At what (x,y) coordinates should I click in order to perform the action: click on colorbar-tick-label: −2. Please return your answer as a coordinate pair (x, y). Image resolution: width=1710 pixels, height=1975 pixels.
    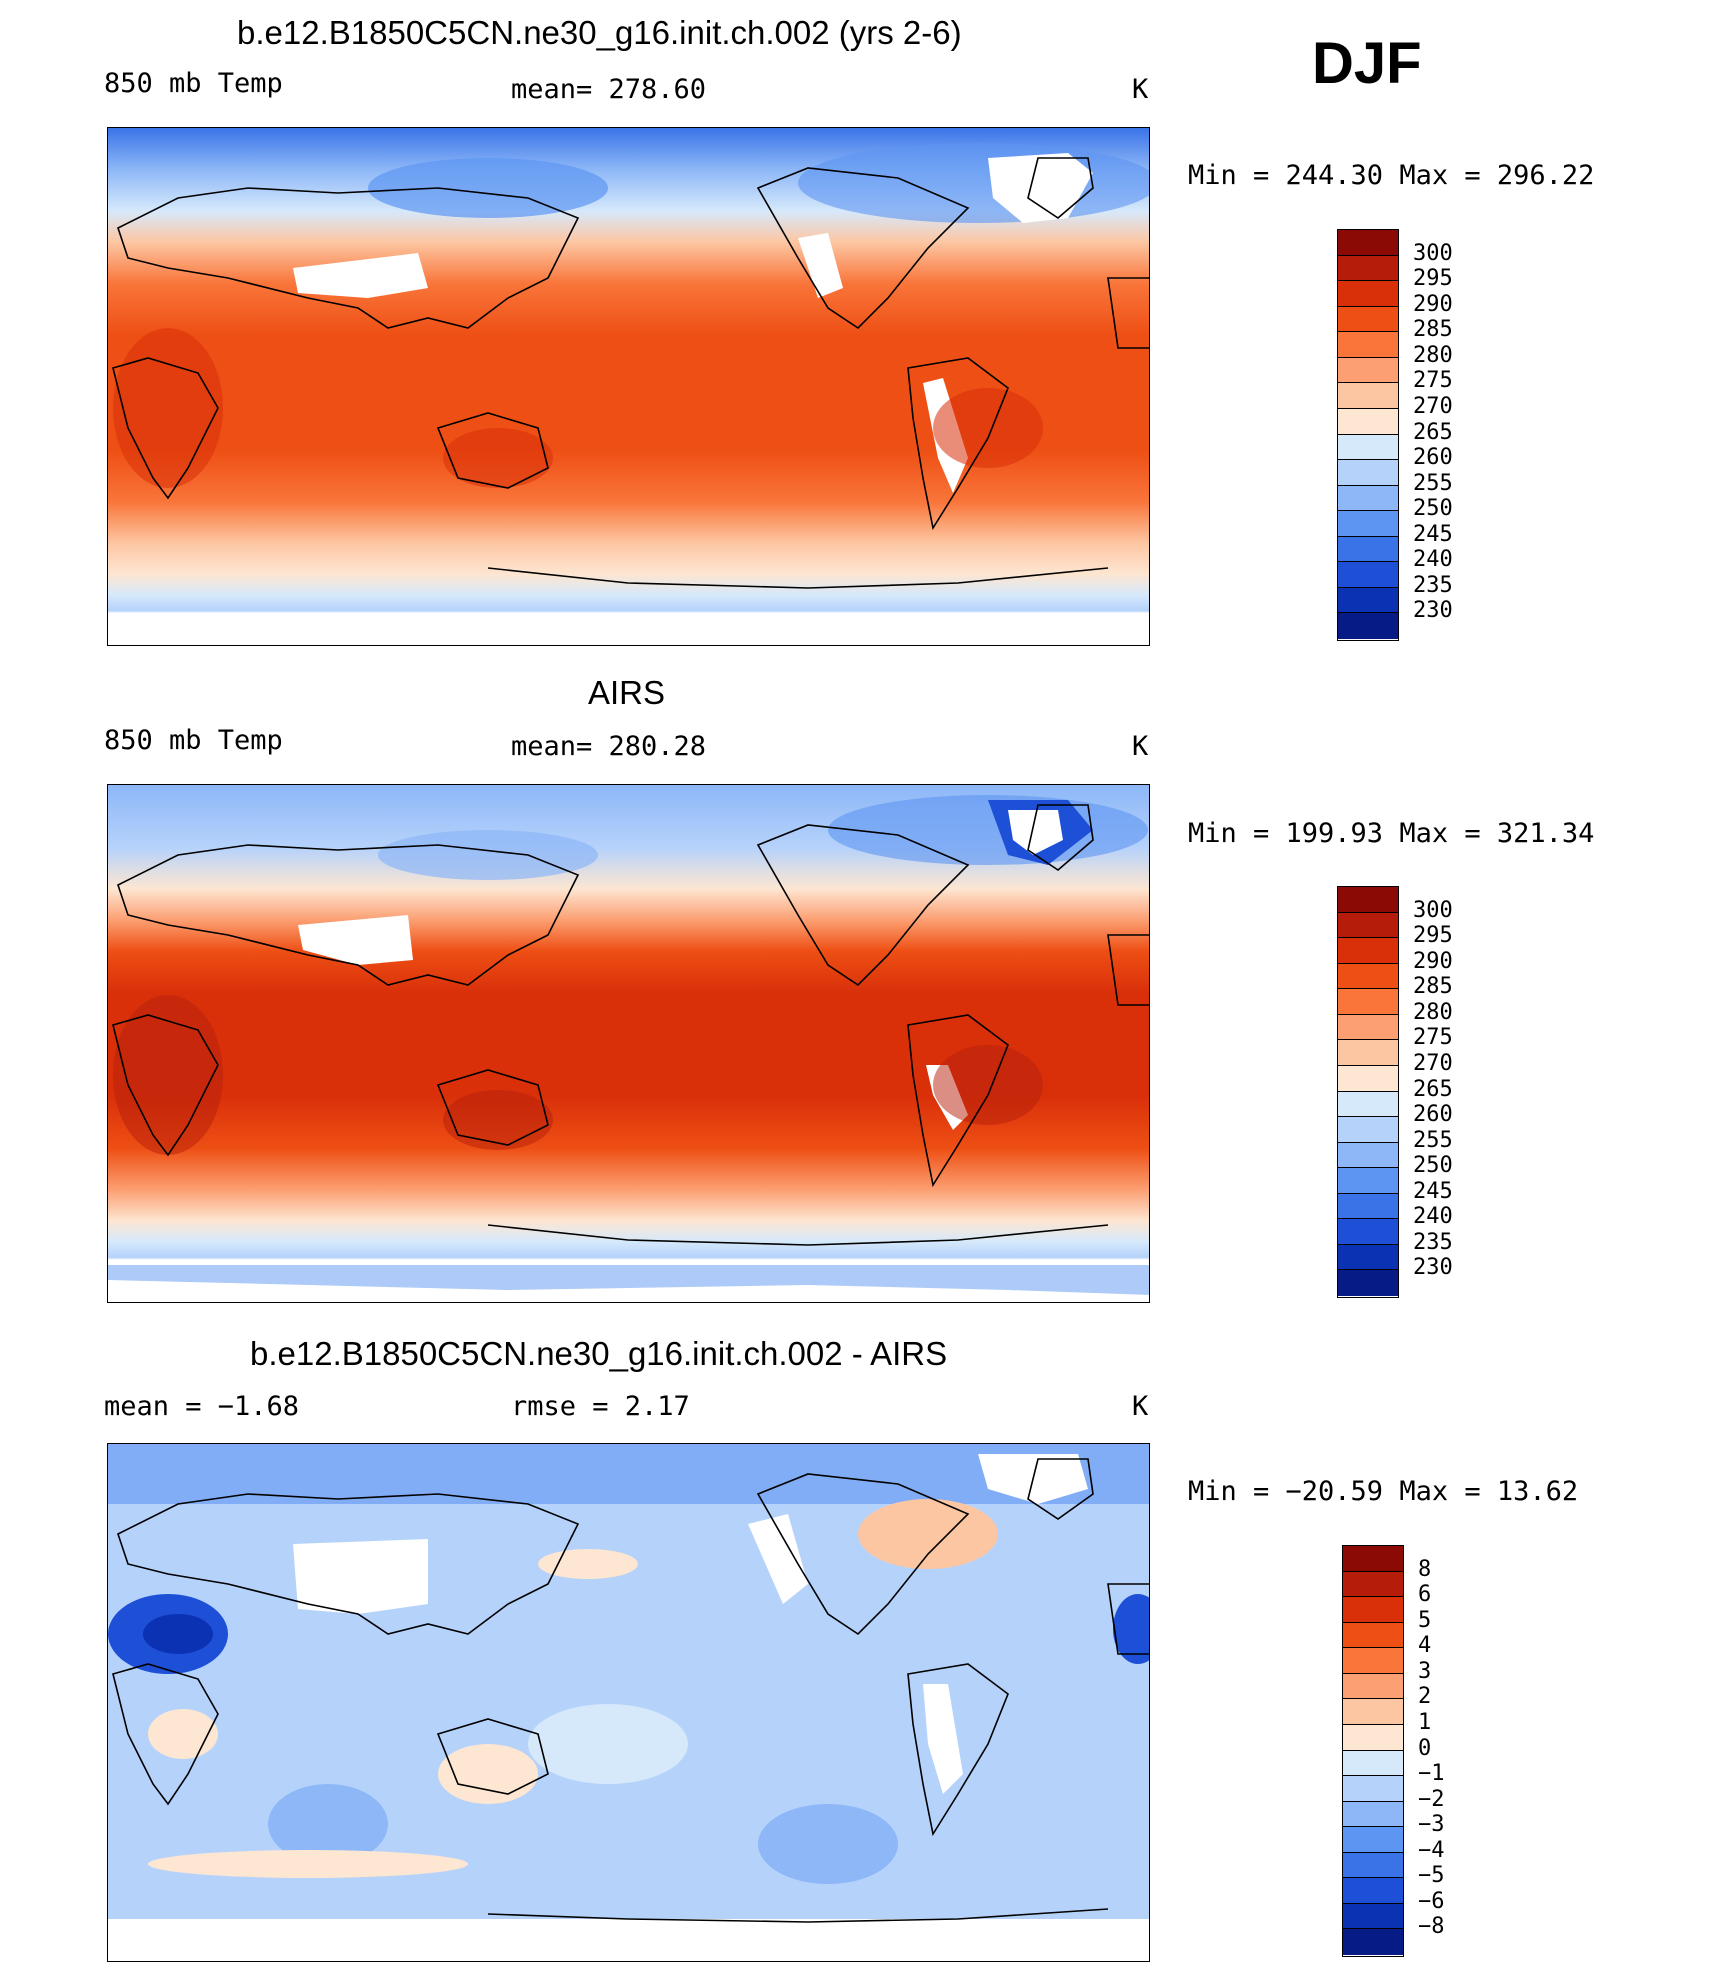
    Looking at the image, I should click on (1431, 1799).